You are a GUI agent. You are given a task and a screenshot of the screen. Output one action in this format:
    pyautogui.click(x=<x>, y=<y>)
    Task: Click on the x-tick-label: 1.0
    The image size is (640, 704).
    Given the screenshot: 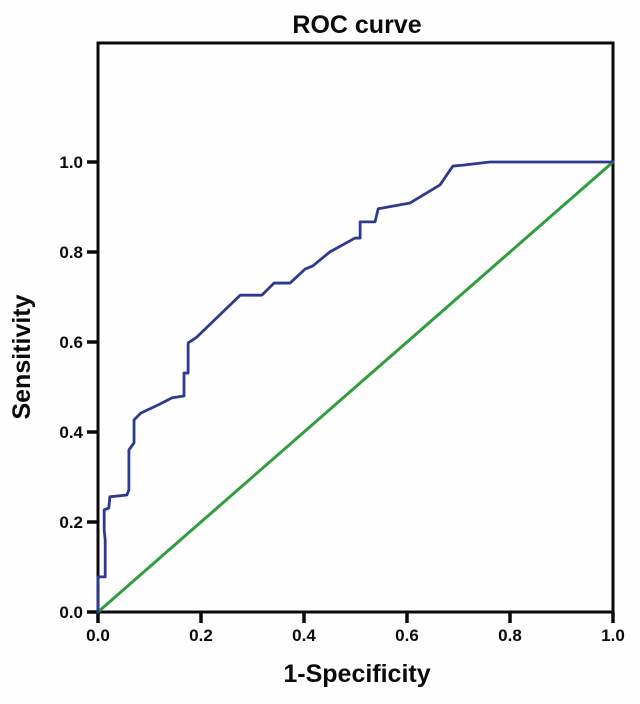 What is the action you would take?
    pyautogui.click(x=613, y=635)
    